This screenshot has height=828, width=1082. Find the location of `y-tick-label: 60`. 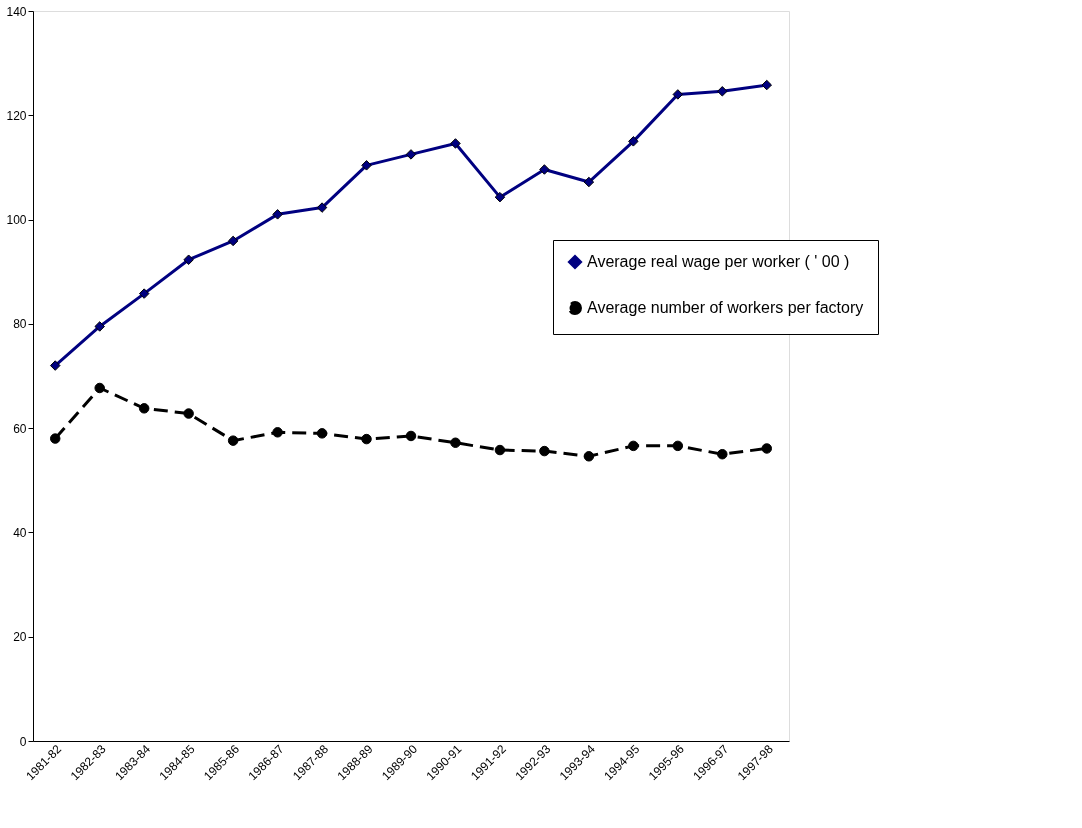

y-tick-label: 60 is located at coordinates (20, 428).